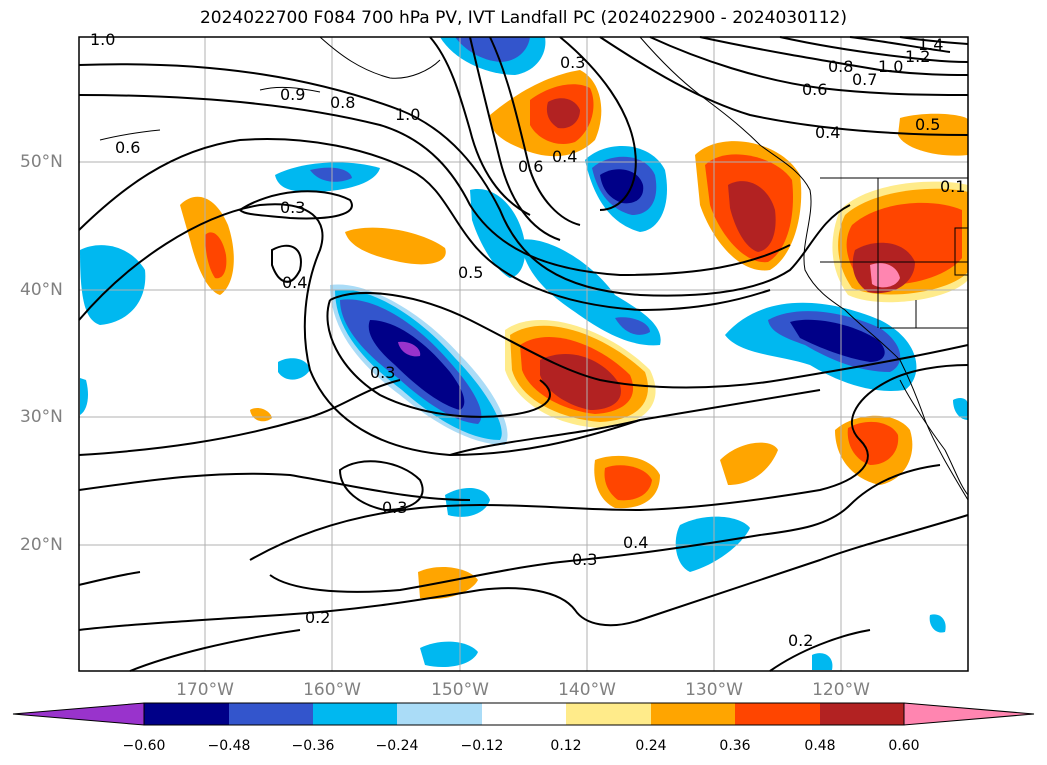 This screenshot has height=765, width=1047. Describe the element at coordinates (482, 746) in the screenshot. I see `colorbar-tick-label: −0.12` at that location.